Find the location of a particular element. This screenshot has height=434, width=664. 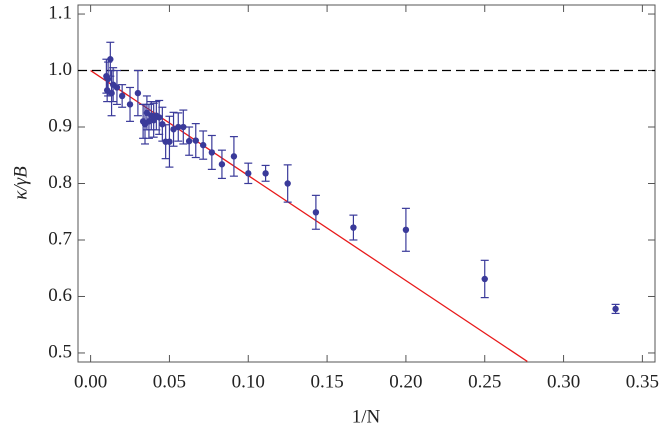

y-tick-label: 1.1 is located at coordinates (60, 12).